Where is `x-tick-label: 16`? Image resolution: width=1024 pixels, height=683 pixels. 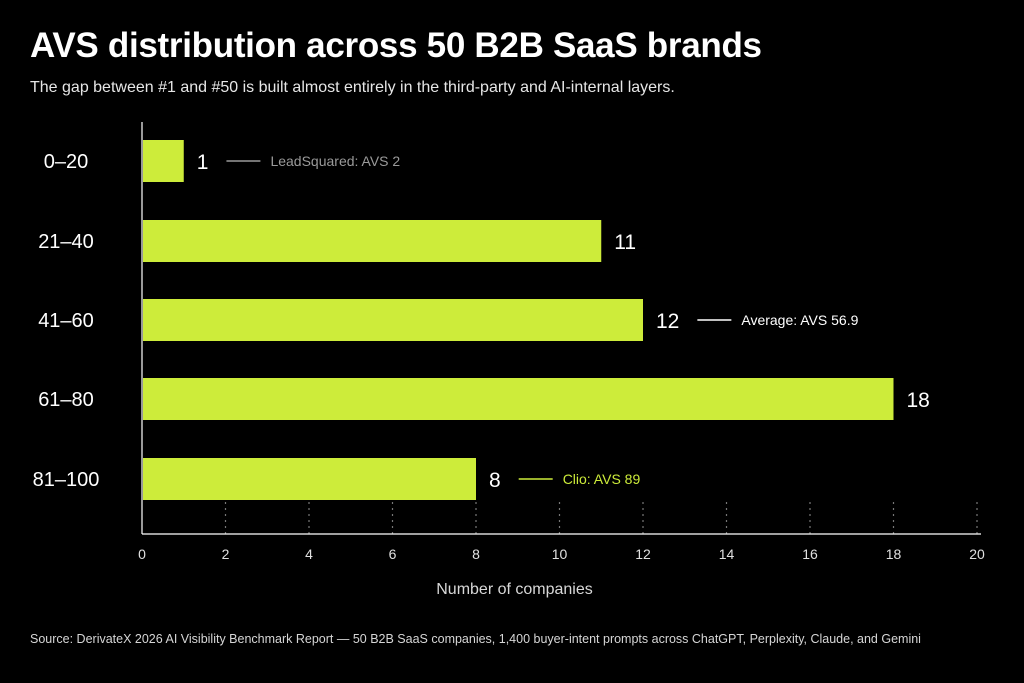 x-tick-label: 16 is located at coordinates (810, 554).